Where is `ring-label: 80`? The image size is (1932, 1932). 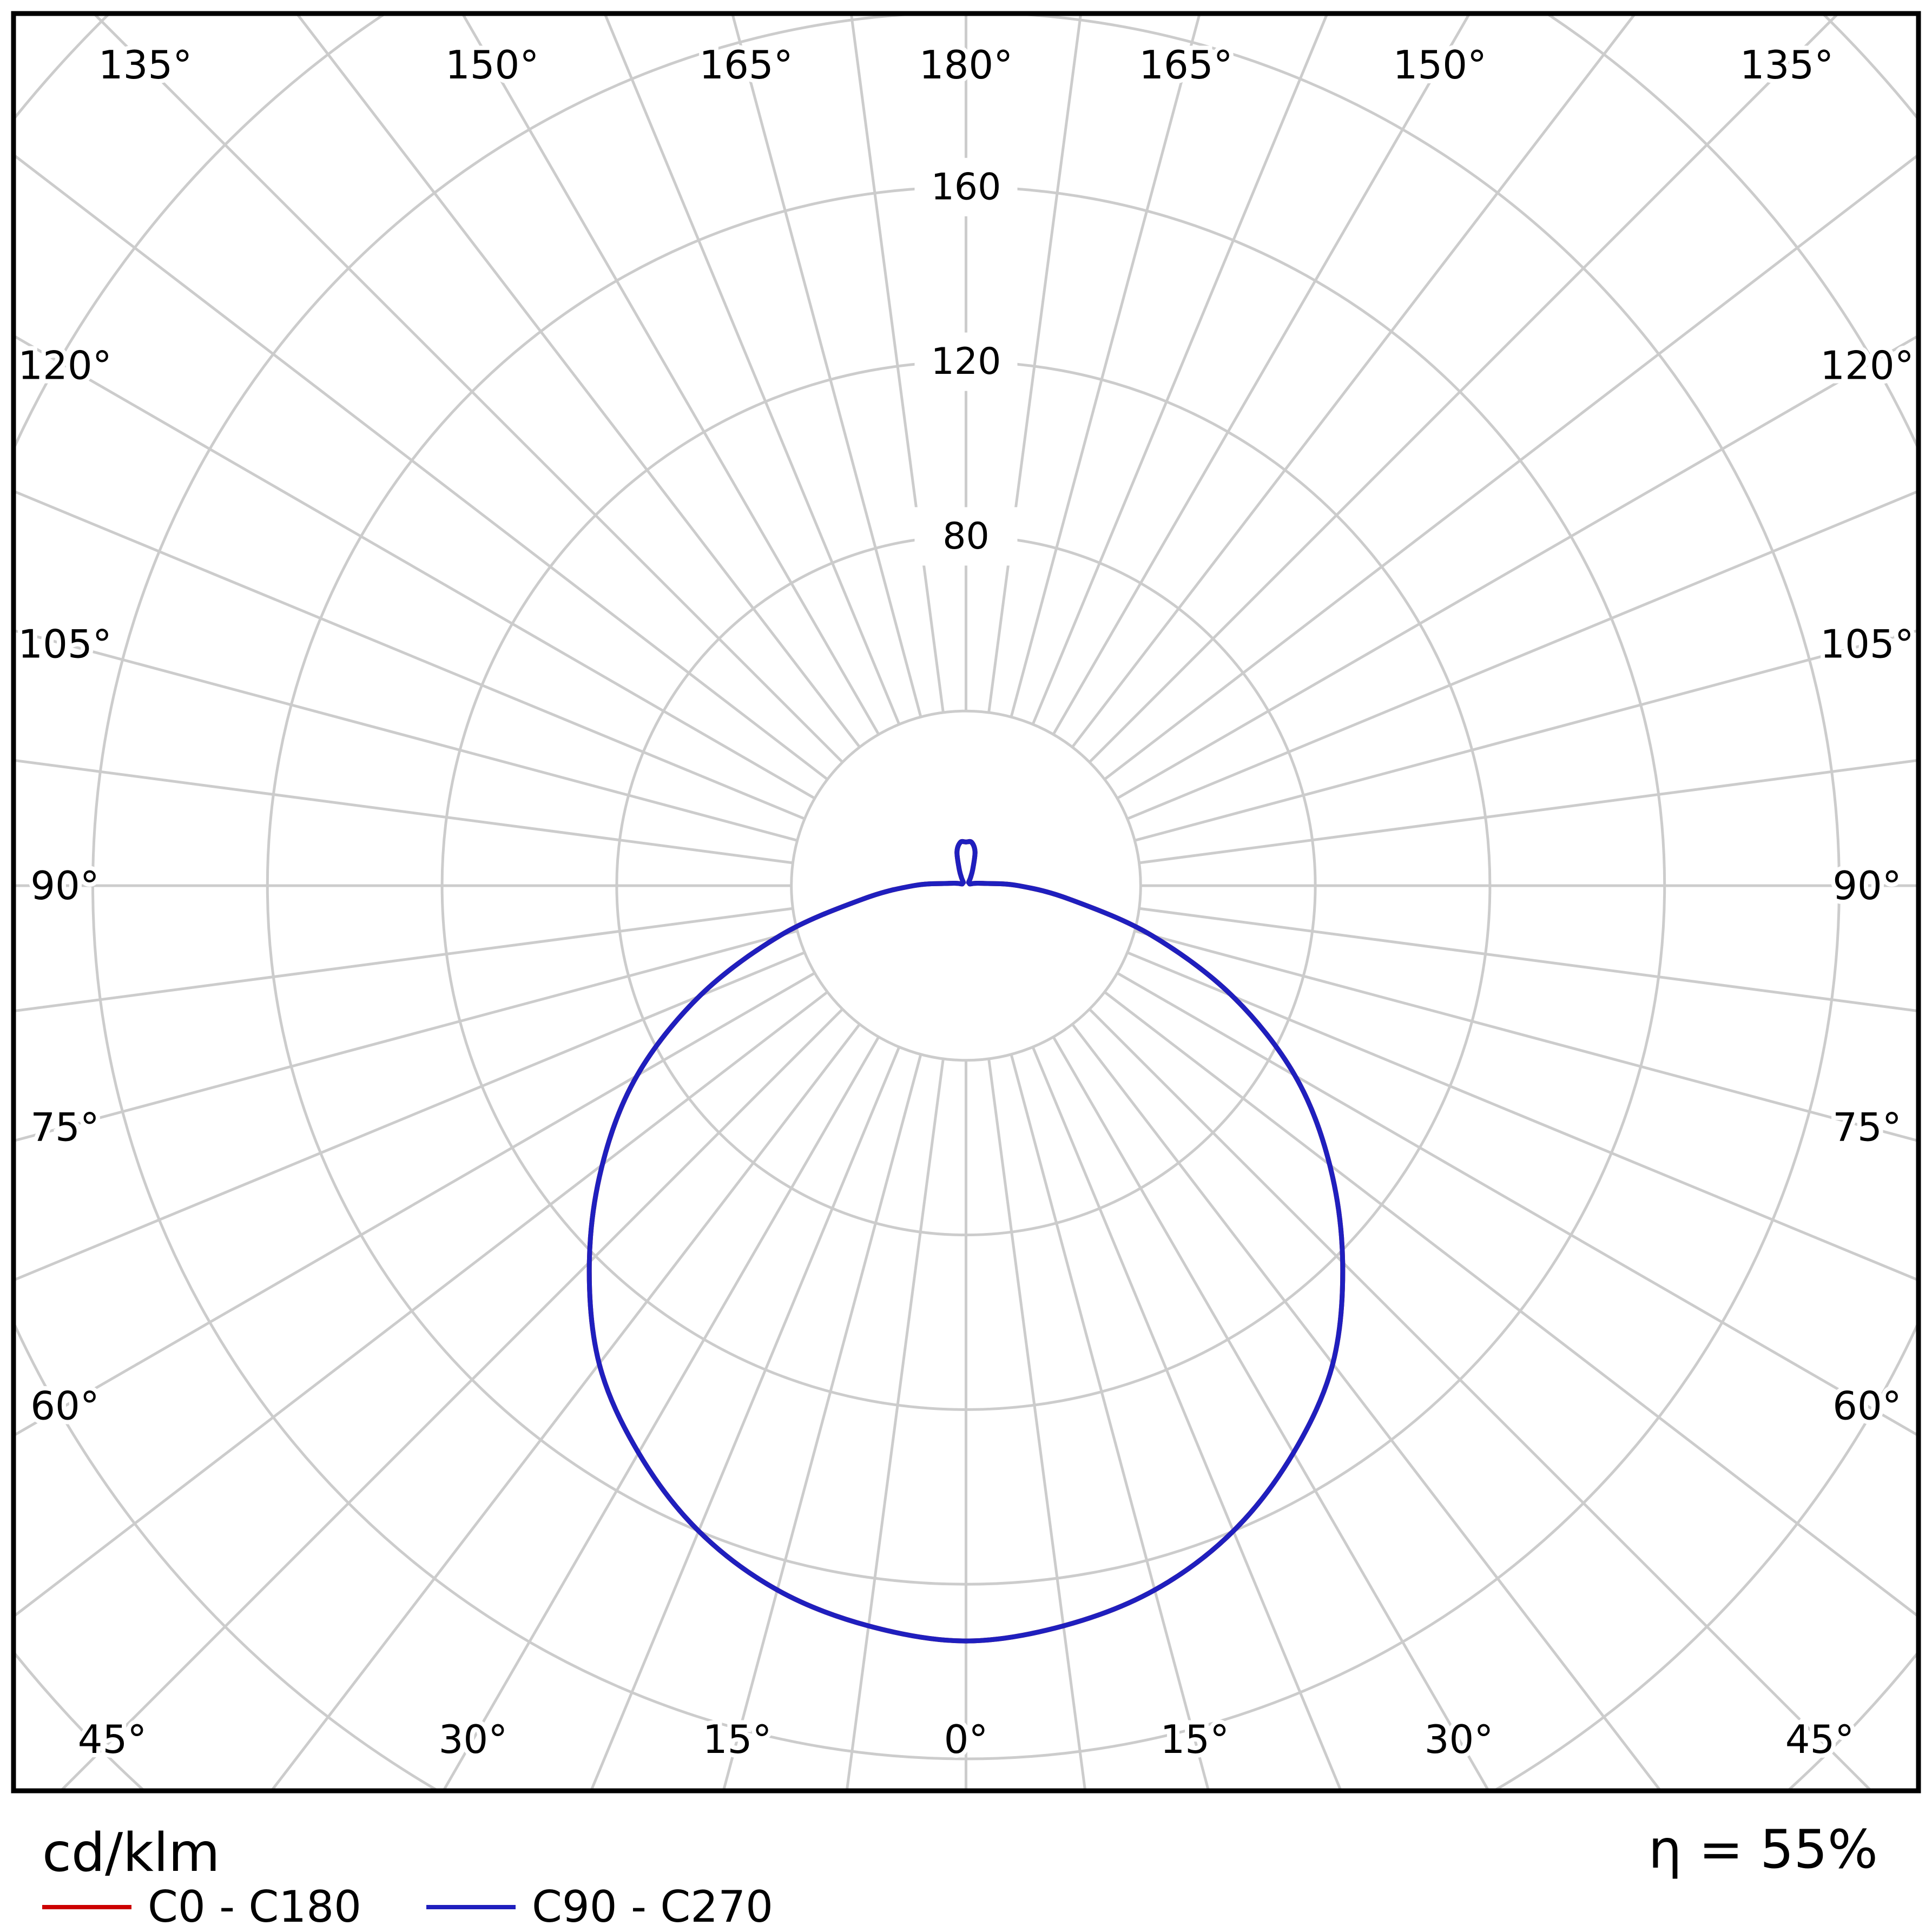
ring-label: 80 is located at coordinates (966, 536).